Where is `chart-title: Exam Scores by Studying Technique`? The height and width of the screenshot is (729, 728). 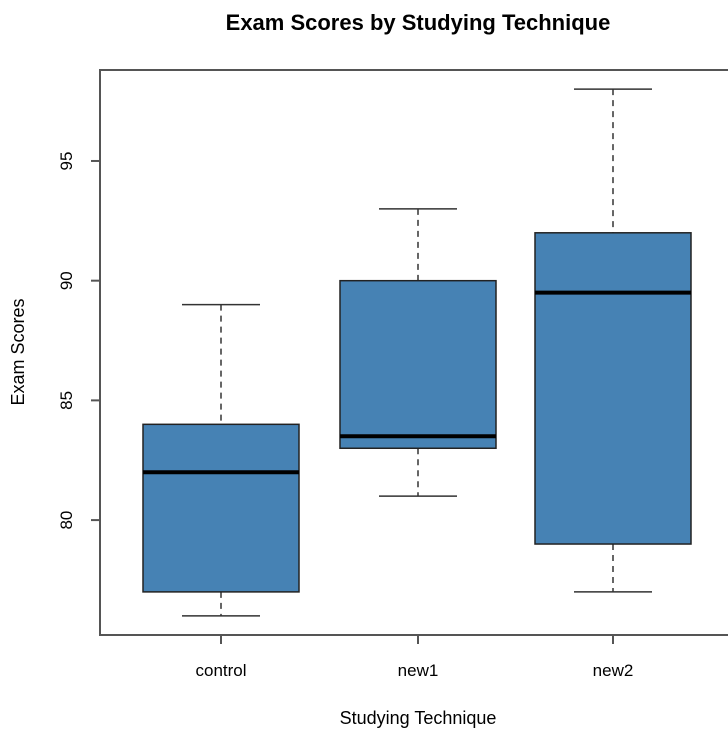
chart-title: Exam Scores by Studying Technique is located at coordinates (418, 22).